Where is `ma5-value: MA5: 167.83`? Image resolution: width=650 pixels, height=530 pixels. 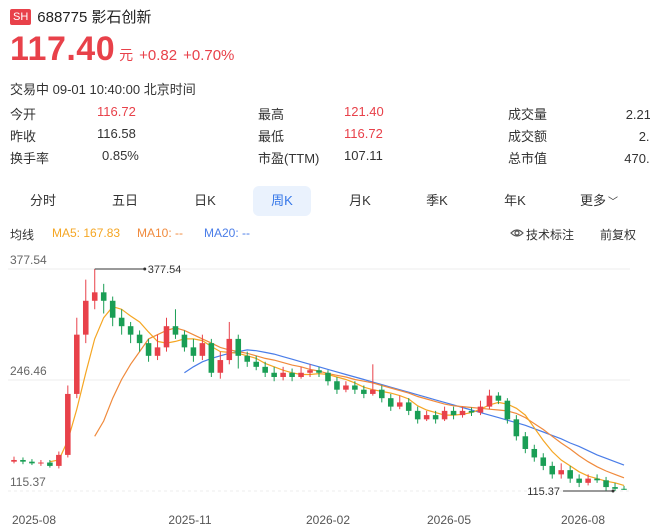
ma5-value: MA5: 167.83 is located at coordinates (86, 233).